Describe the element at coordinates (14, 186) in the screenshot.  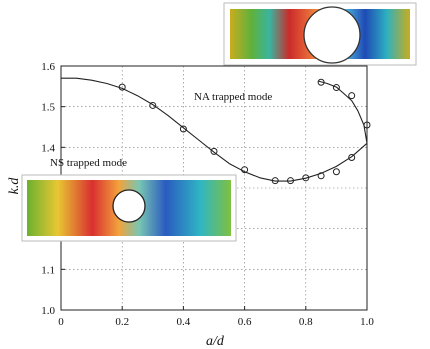
I see `y-axis-label: k.d` at that location.